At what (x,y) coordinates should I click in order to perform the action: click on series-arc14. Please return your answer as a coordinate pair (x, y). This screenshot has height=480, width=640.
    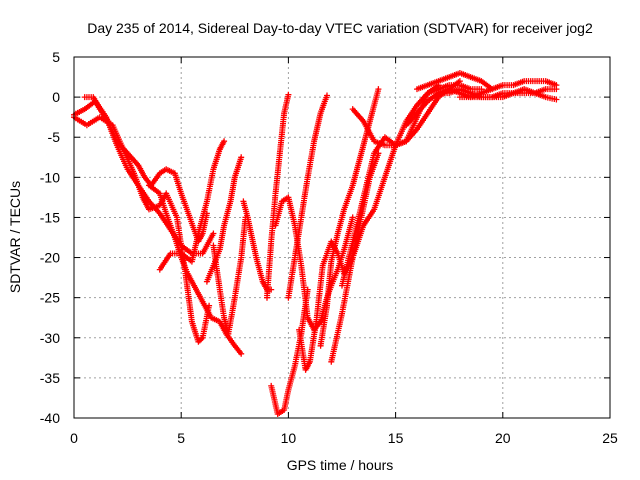
    Looking at the image, I should click on (349, 217).